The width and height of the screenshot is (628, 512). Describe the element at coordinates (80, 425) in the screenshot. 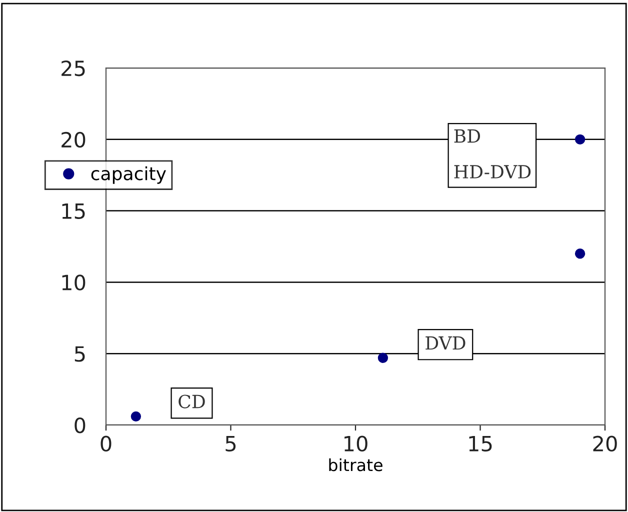

I see `y-tick-label: 0` at that location.